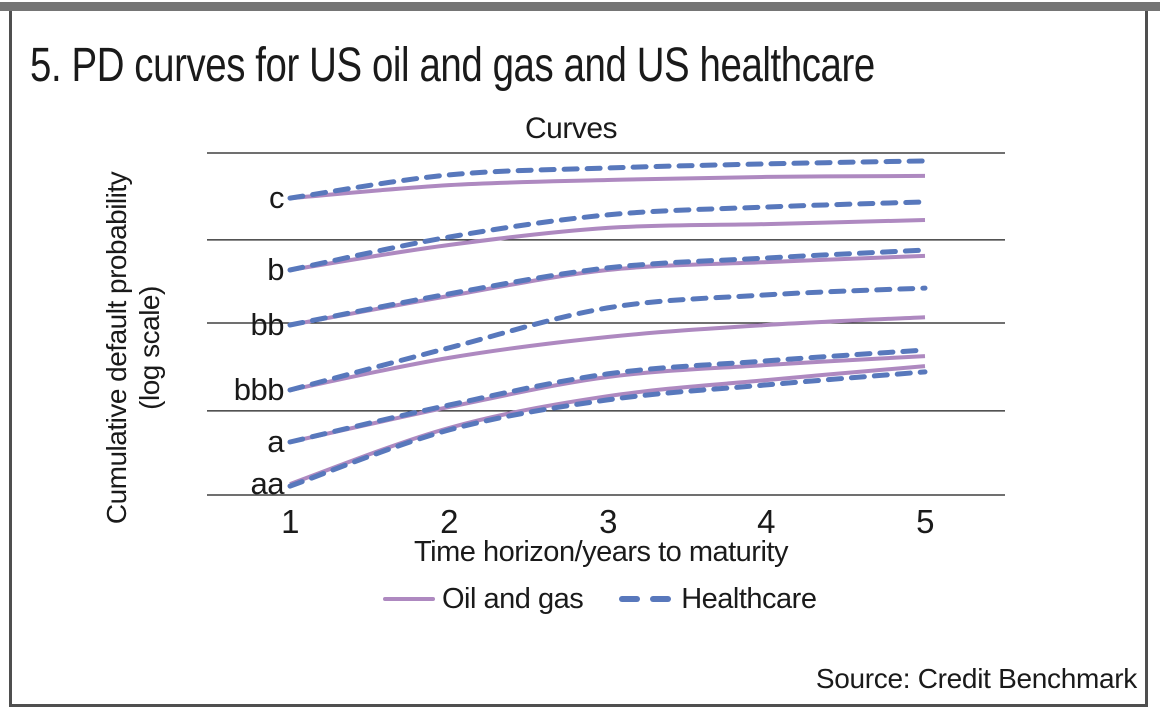 The width and height of the screenshot is (1160, 716). Describe the element at coordinates (976, 678) in the screenshot. I see `source-note: Source: Credit Benchmark` at that location.